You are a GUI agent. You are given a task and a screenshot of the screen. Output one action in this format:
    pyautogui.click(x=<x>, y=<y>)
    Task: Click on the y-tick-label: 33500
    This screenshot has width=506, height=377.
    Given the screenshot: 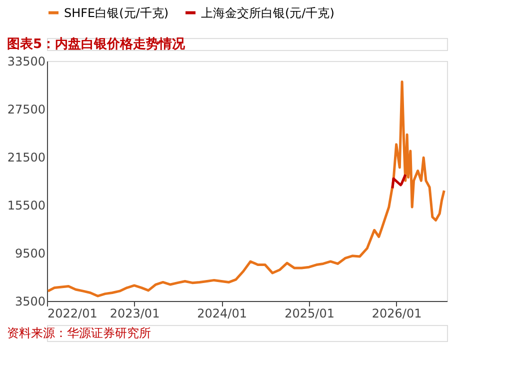 What is the action you would take?
    pyautogui.click(x=26, y=61)
    